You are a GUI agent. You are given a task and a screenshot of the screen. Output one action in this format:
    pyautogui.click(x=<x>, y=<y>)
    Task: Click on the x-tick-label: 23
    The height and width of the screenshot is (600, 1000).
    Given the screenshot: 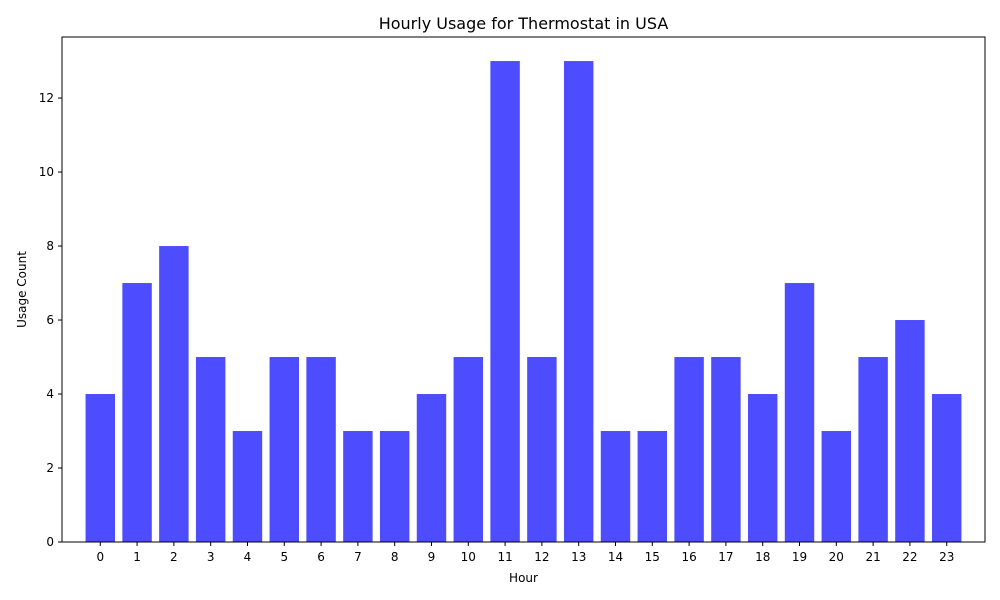 What is the action you would take?
    pyautogui.click(x=946, y=557)
    